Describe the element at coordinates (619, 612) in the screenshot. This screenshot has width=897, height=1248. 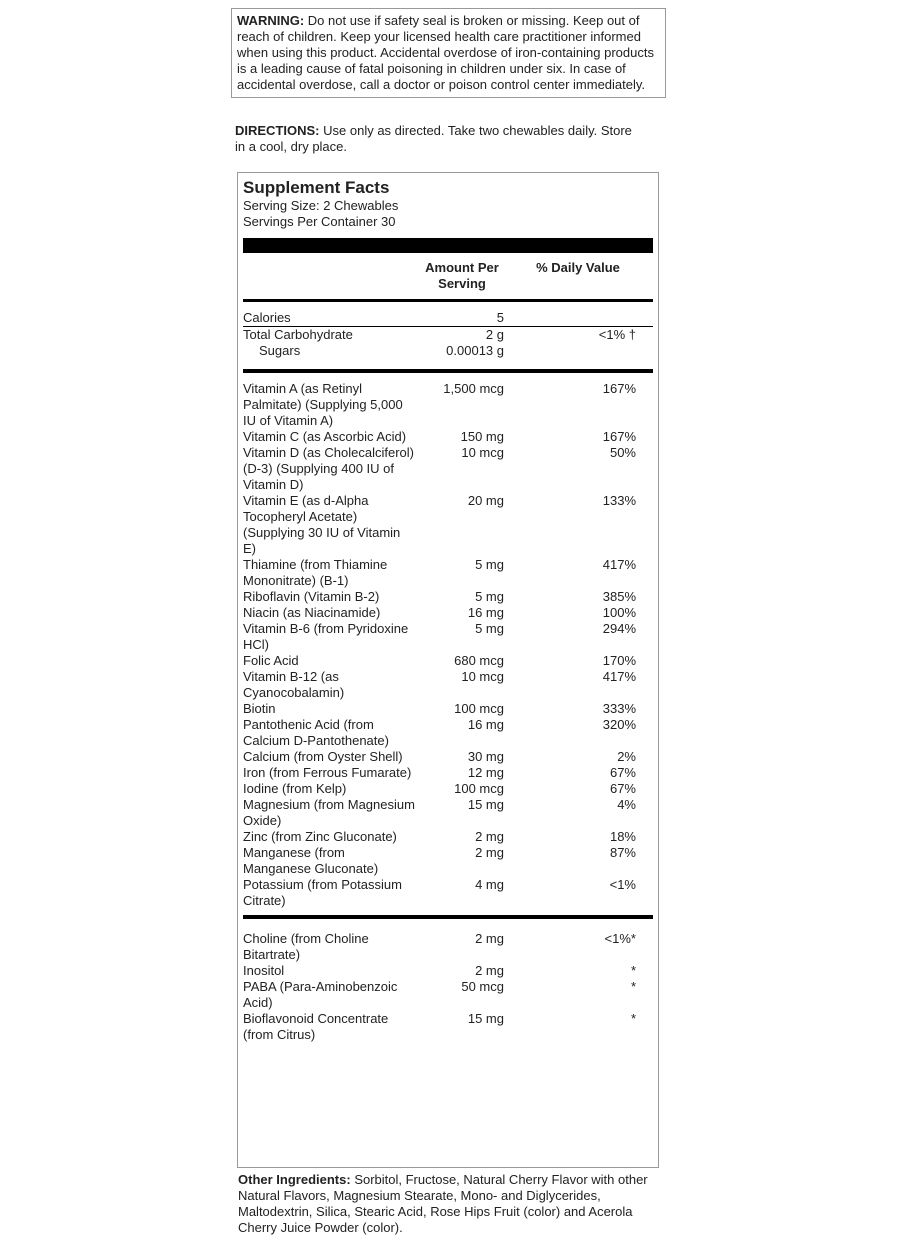
I see `nutrient-dv: 100%` at that location.